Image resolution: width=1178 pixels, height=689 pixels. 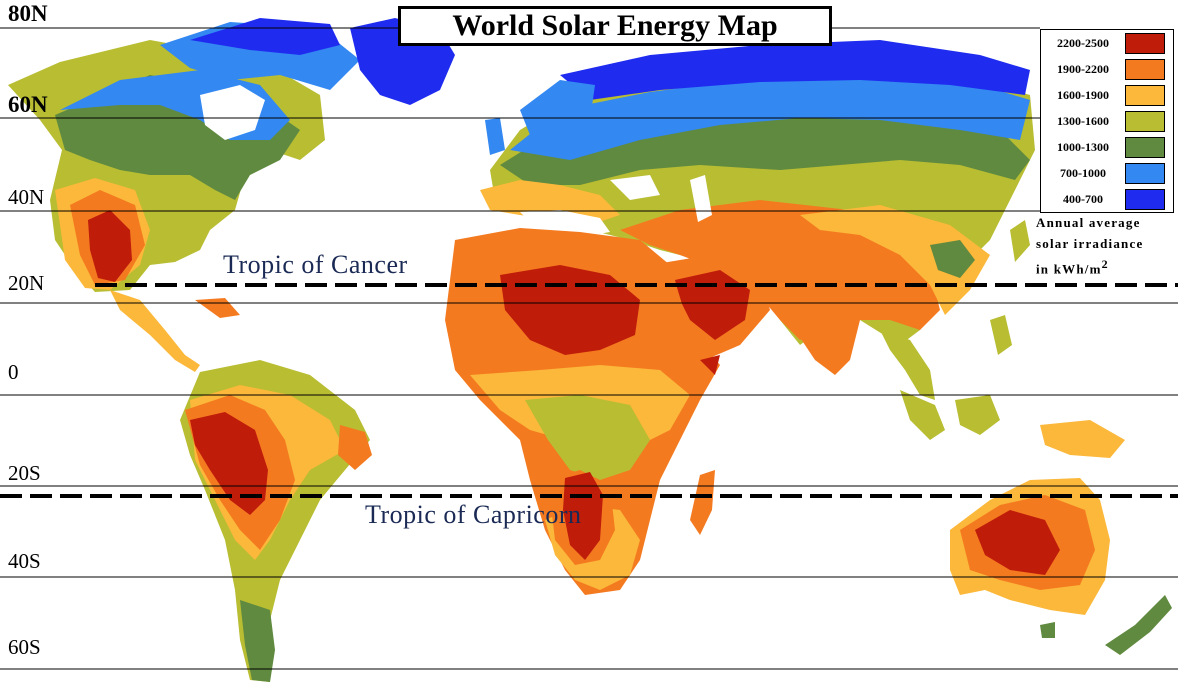 What do you see at coordinates (557, 107) in the screenshot?
I see `scandinavia` at bounding box center [557, 107].